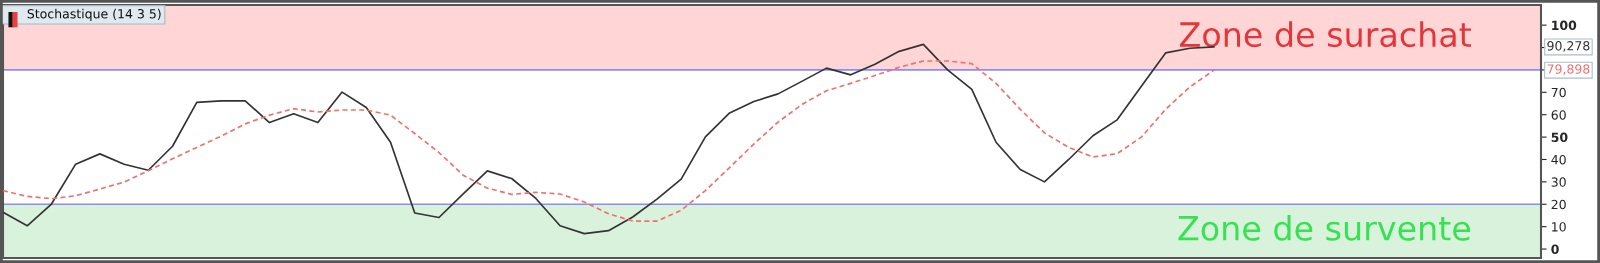 The width and height of the screenshot is (1600, 263). What do you see at coordinates (94, 14) in the screenshot?
I see `chart-title: Stochastique (14 3 5)` at bounding box center [94, 14].